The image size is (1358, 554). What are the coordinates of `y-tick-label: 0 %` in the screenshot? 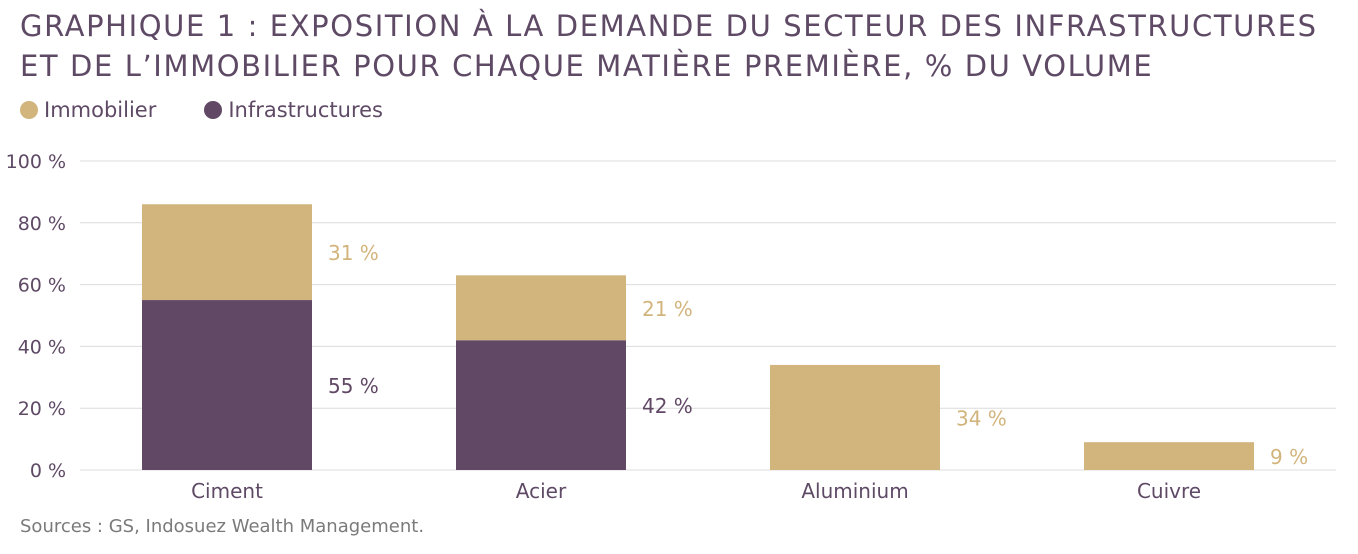 It's located at (48, 471).